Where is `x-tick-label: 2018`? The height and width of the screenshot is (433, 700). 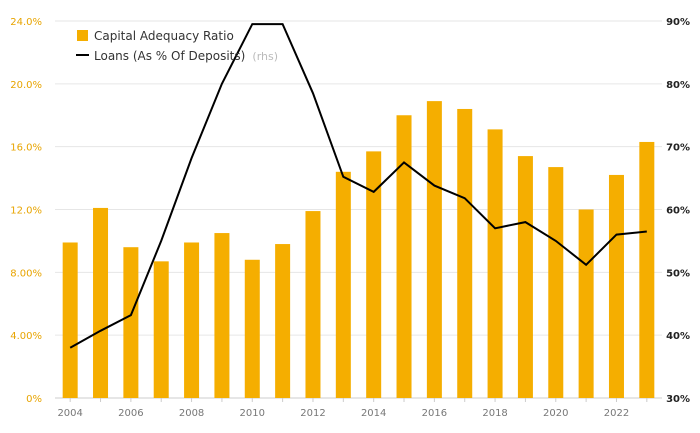 x-tick-label: 2018 is located at coordinates (494, 413).